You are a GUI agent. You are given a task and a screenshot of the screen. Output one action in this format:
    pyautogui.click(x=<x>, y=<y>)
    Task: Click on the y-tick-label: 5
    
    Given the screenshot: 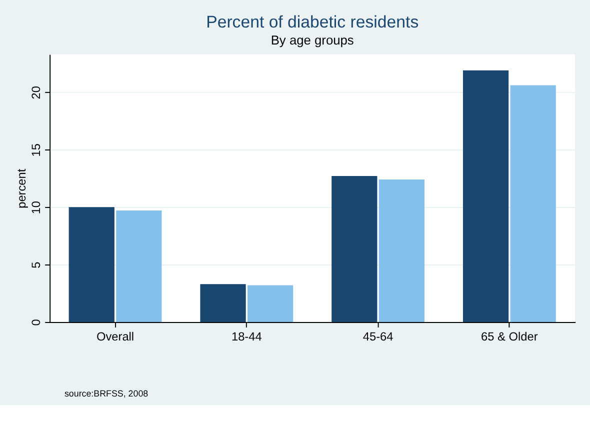 What is the action you would take?
    pyautogui.click(x=36, y=264)
    